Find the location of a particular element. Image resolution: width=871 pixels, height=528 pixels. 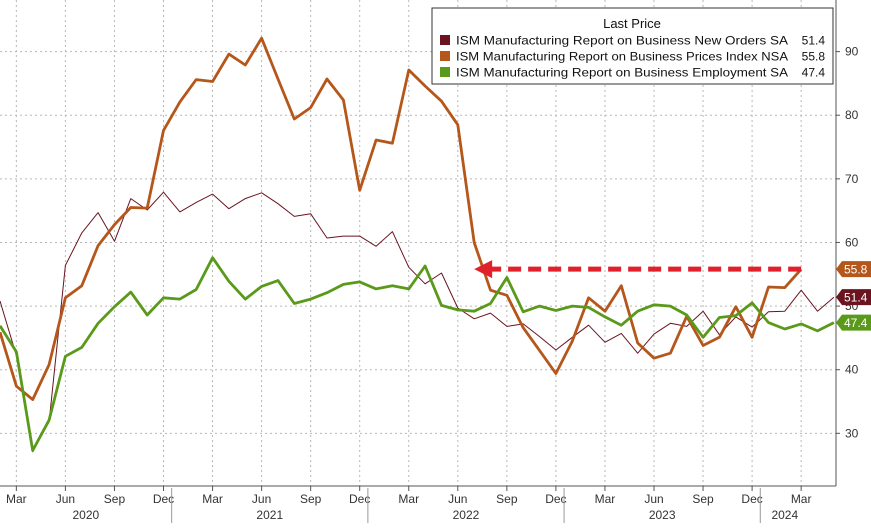

x-year-label: 2021 is located at coordinates (269, 515).